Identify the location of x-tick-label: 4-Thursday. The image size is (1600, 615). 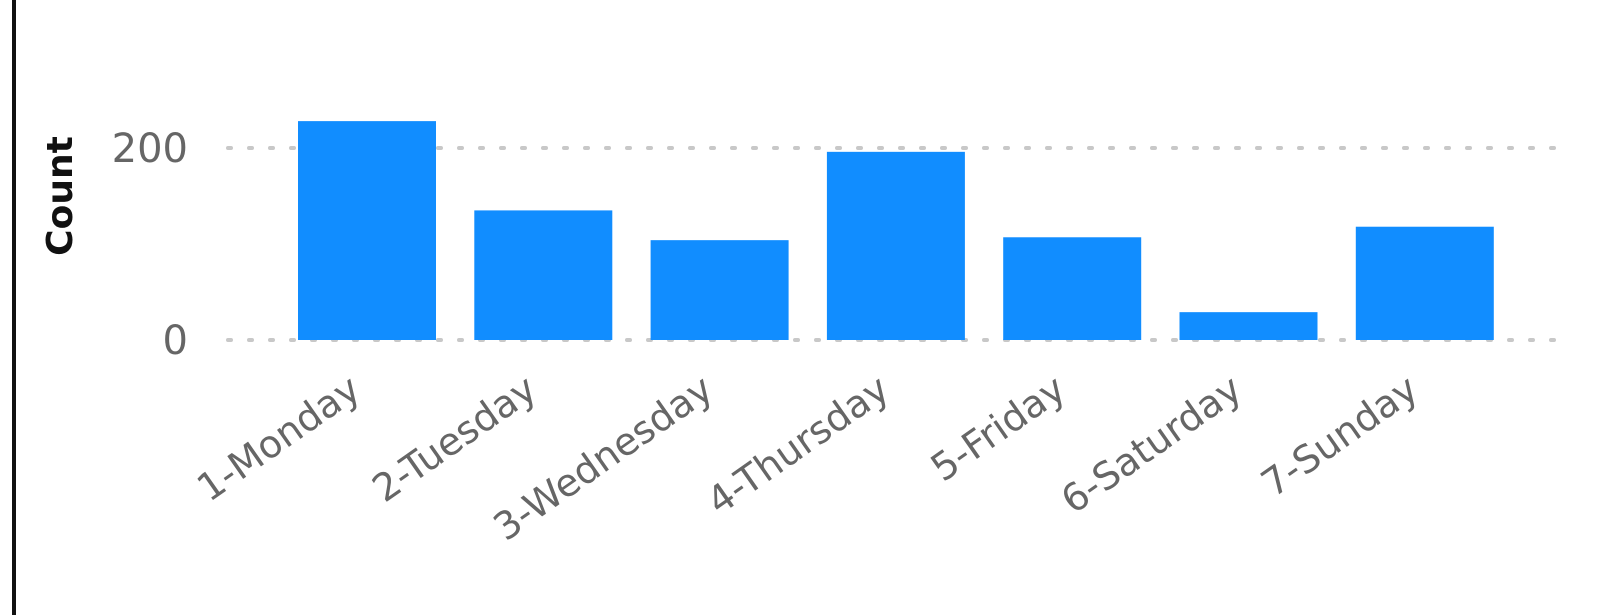
(798, 444).